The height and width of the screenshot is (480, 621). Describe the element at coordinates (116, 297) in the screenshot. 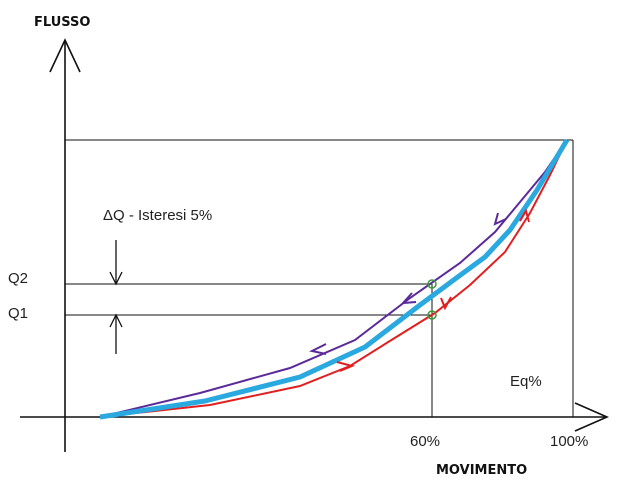

I see `delta-q-arrows` at that location.